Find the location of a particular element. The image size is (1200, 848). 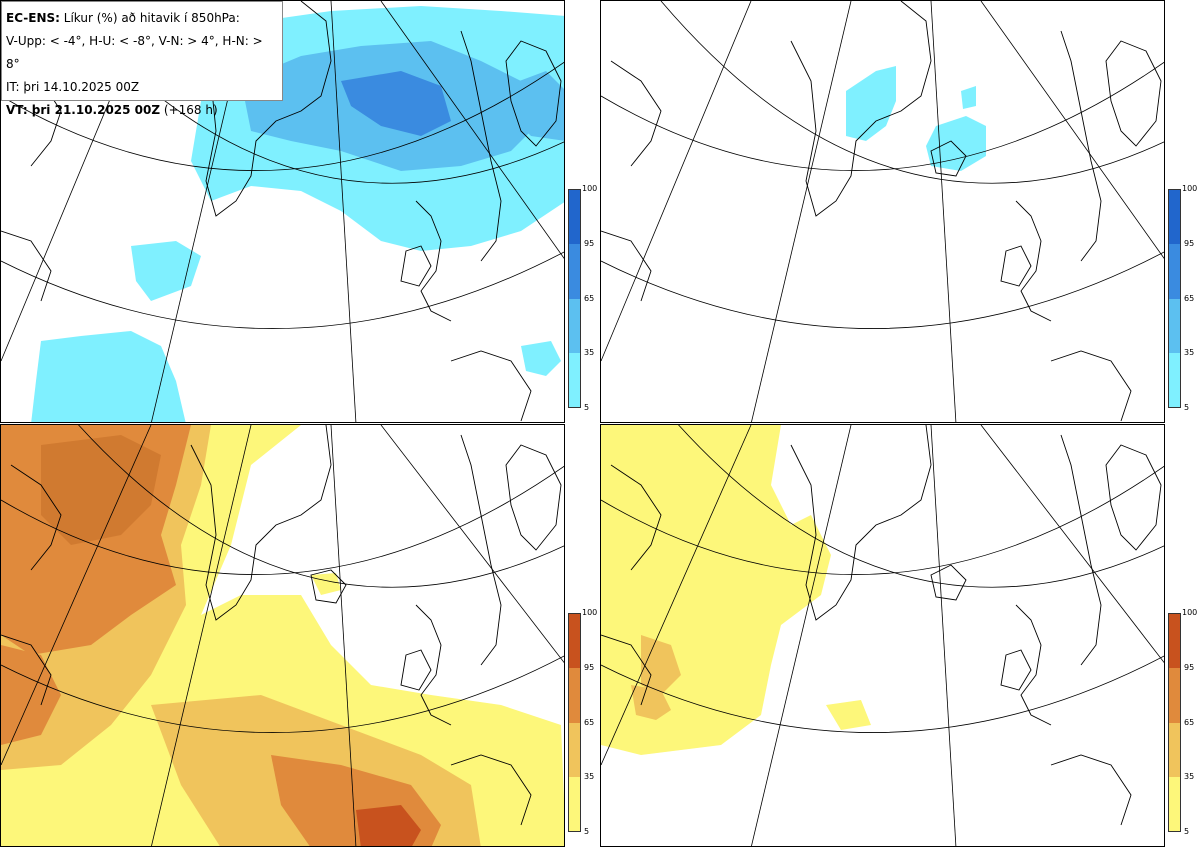

init-time: IT: þri 14.10.2025 00Z is located at coordinates (73, 87).